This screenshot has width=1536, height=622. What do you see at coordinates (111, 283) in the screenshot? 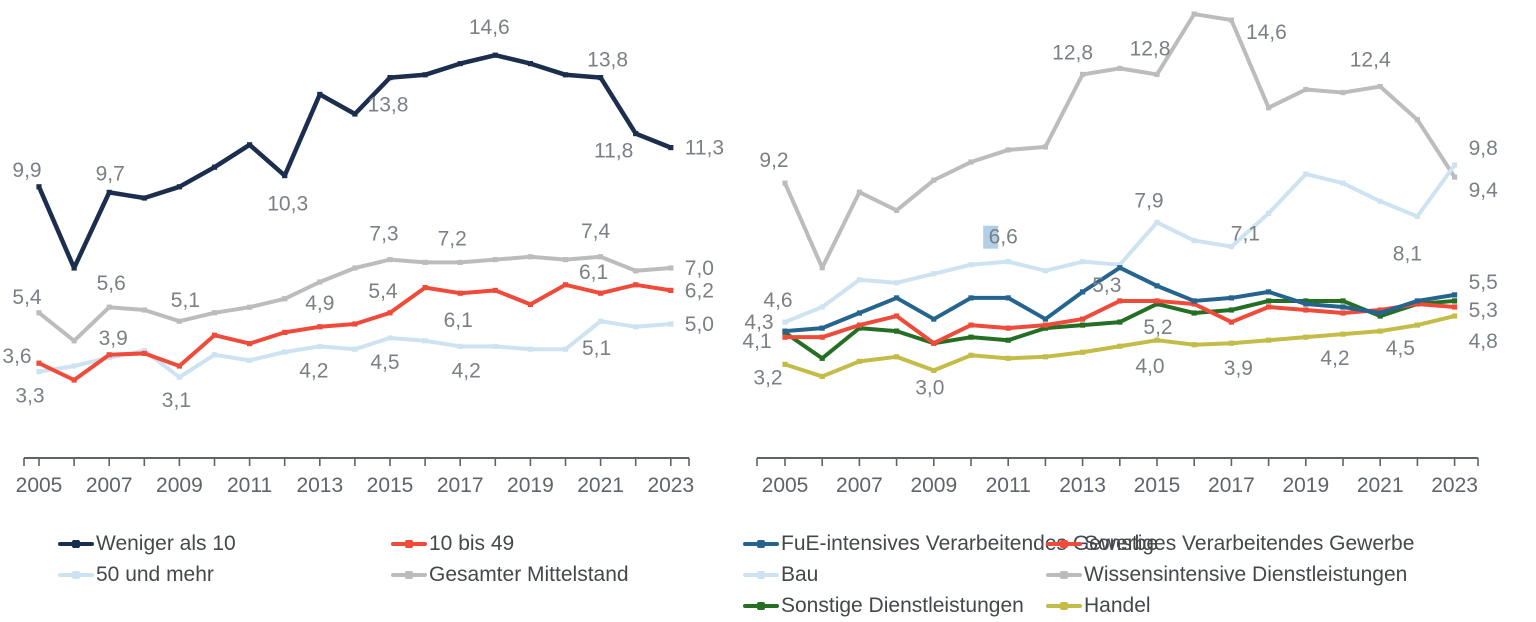
I see `value-label: 5,6` at bounding box center [111, 283].